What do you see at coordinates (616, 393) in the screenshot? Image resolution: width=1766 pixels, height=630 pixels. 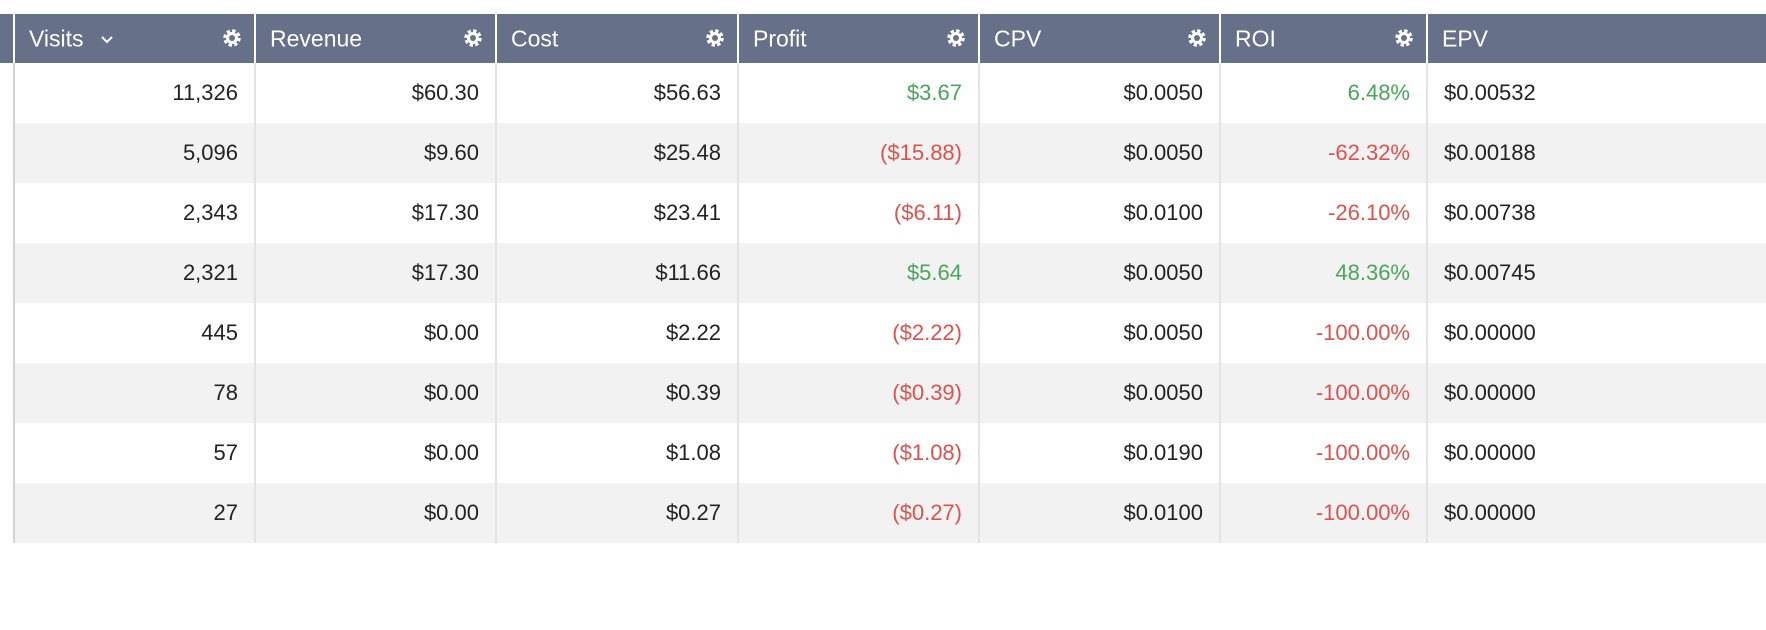 I see `cell-cost: $0.39` at bounding box center [616, 393].